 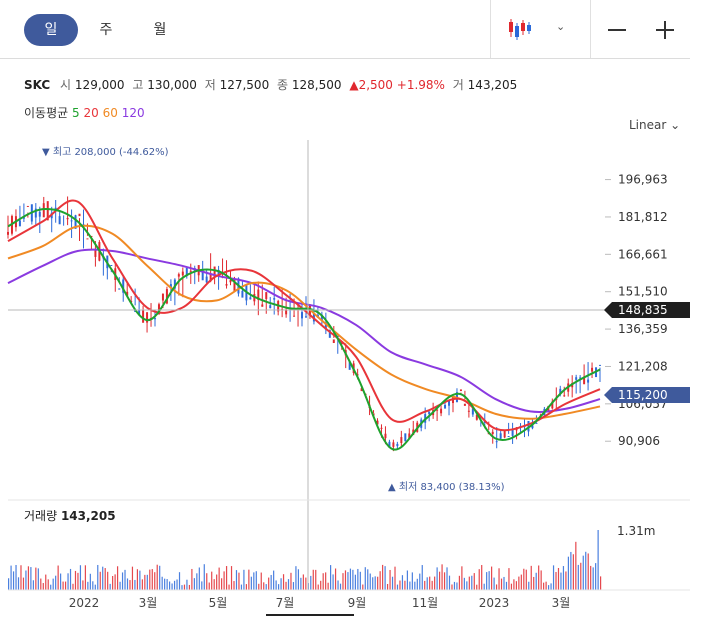 I want to click on crosshair-price-value: 148,835, so click(x=643, y=310).